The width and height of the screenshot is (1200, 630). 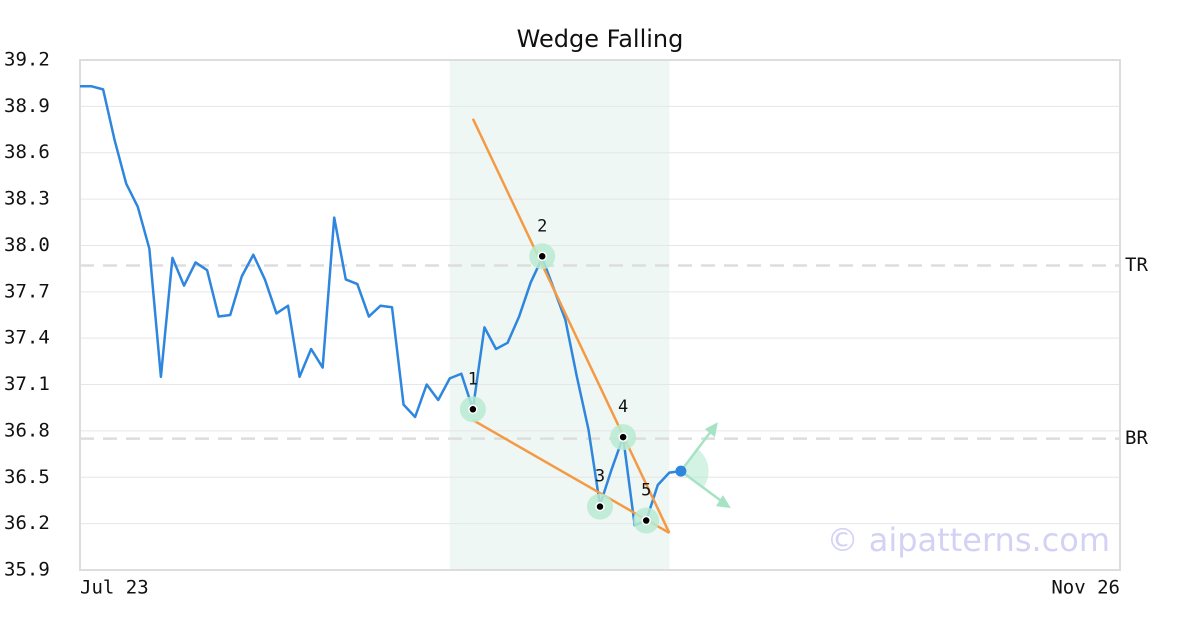 I want to click on y-tick-label: 35.9, so click(x=27, y=570).